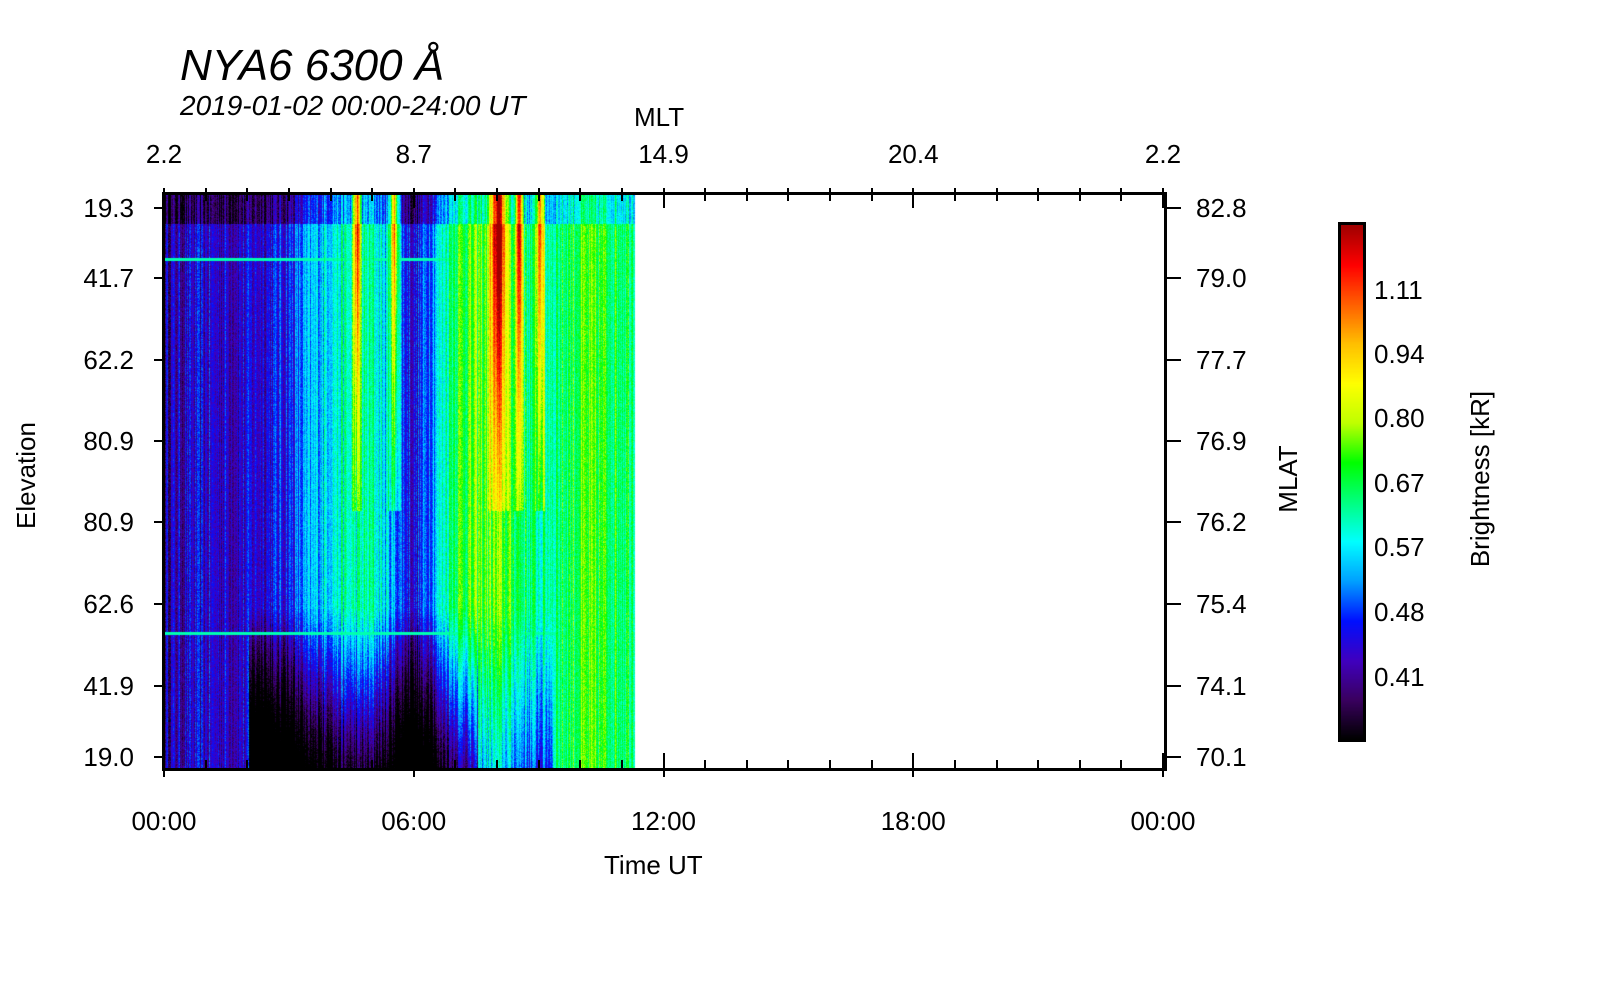 The image size is (1600, 1000). What do you see at coordinates (1221, 686) in the screenshot?
I see `y-tick-label-right: 74.1` at bounding box center [1221, 686].